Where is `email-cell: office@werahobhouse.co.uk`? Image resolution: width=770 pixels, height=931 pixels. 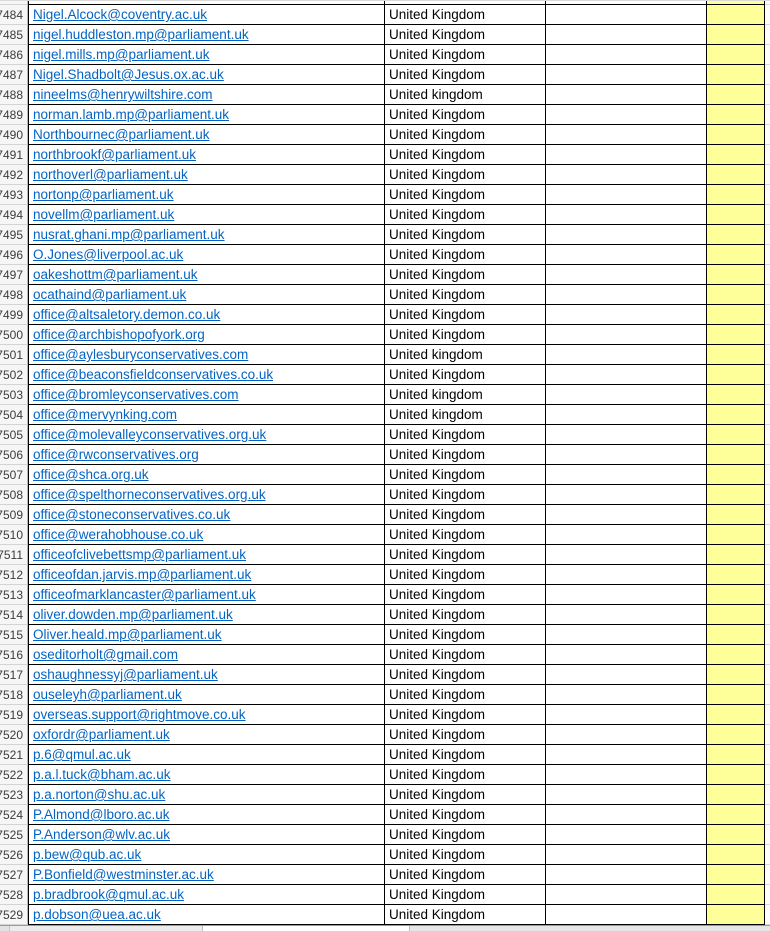 email-cell: office@werahobhouse.co.uk is located at coordinates (206, 535).